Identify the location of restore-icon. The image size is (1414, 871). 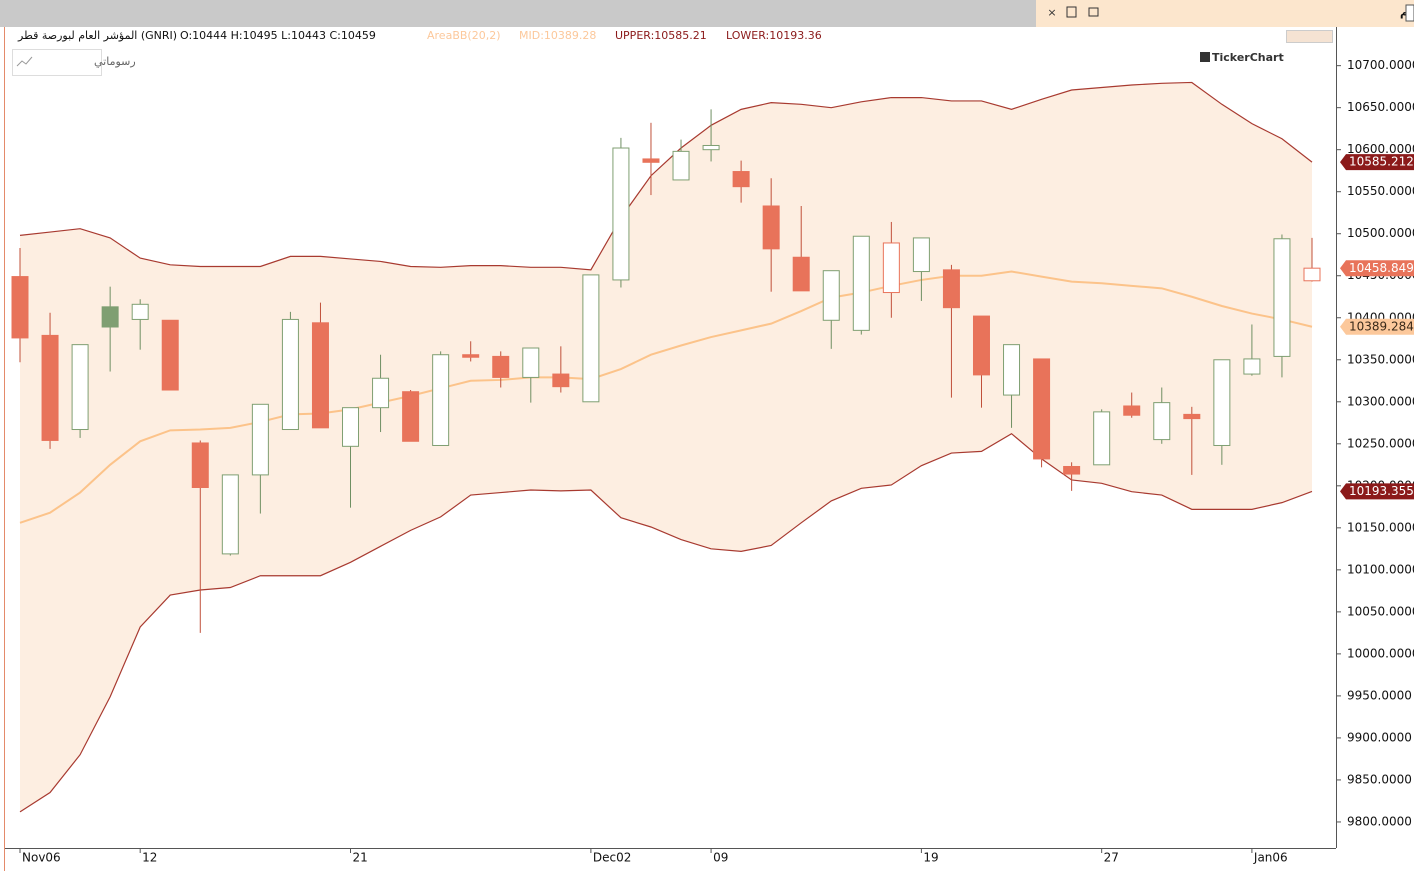
(1071, 12).